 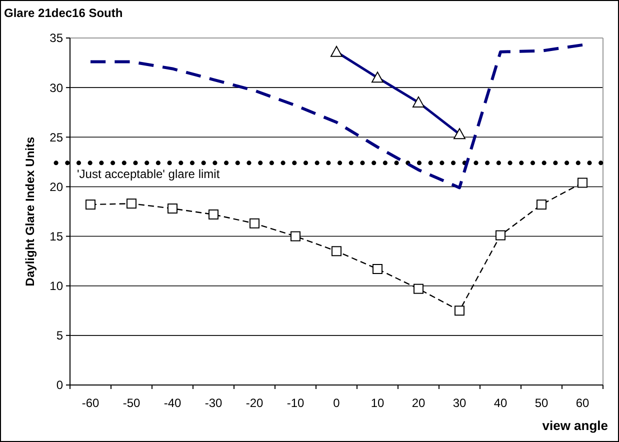 I want to click on x-tick-label: 50, so click(x=541, y=403).